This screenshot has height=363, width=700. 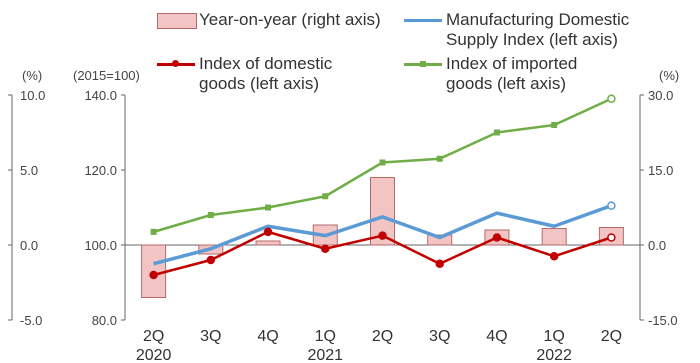 I want to click on x-year-label: 2021, so click(x=325, y=355).